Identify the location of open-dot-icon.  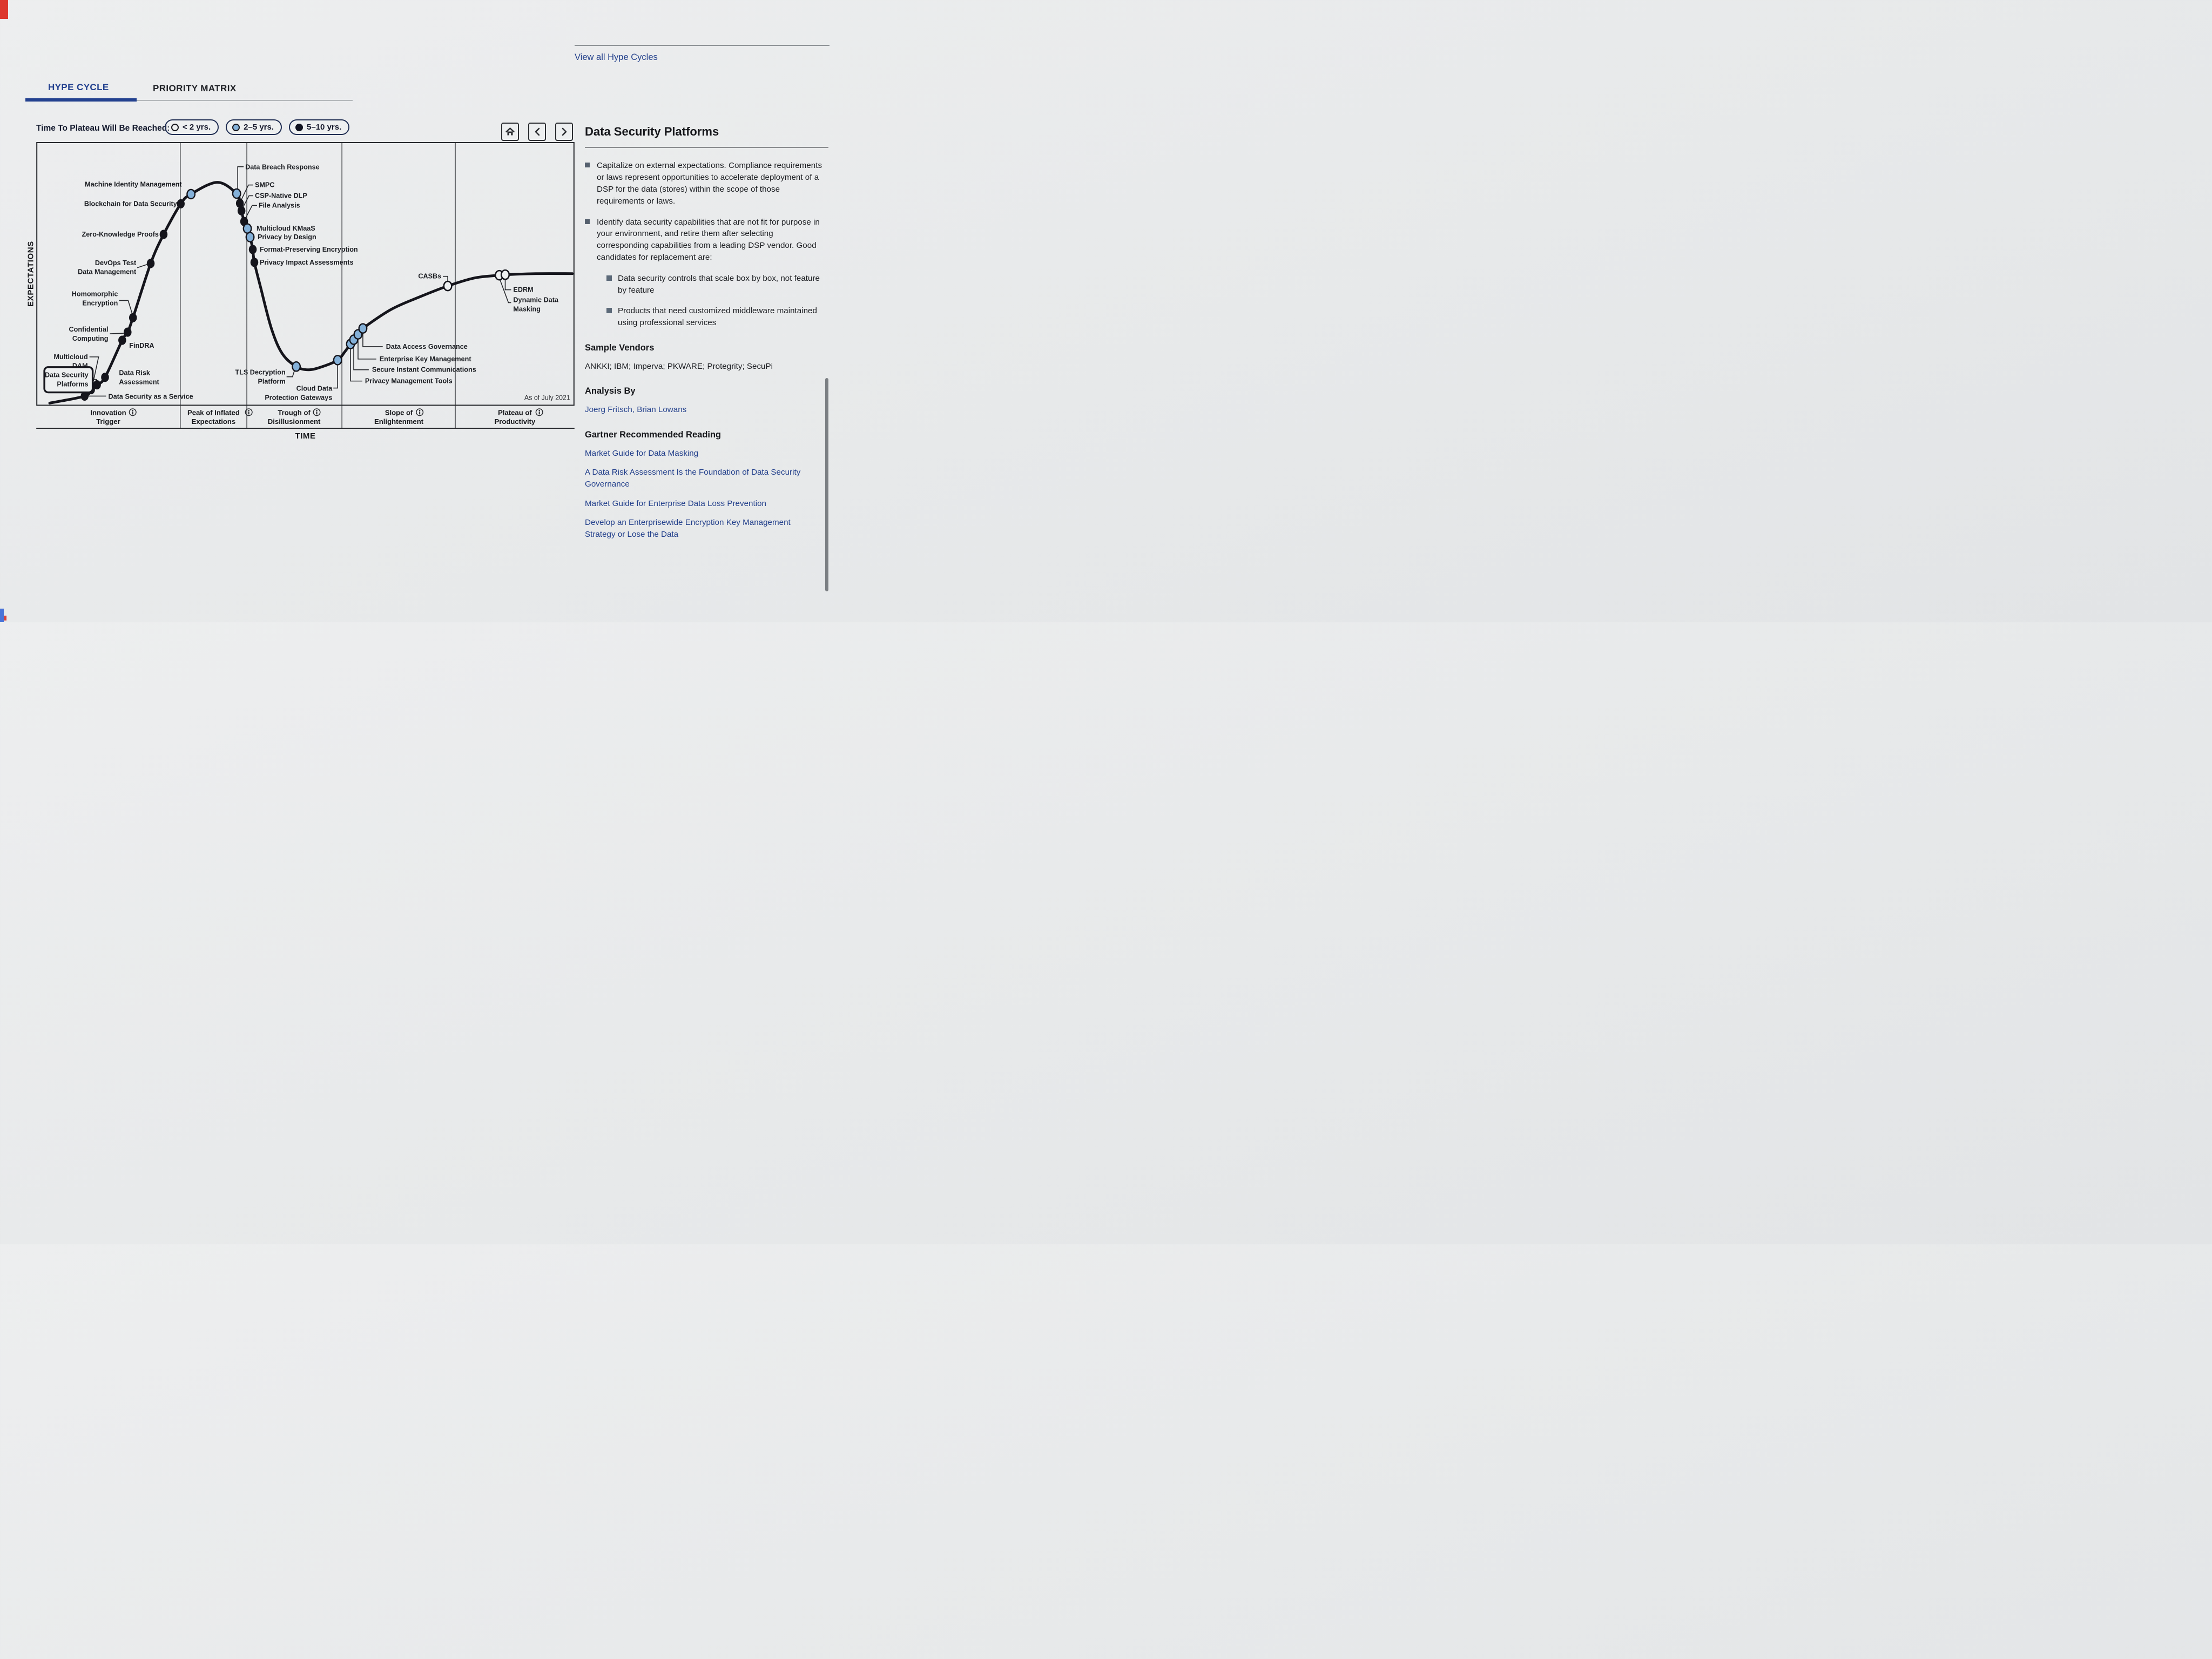
(175, 127).